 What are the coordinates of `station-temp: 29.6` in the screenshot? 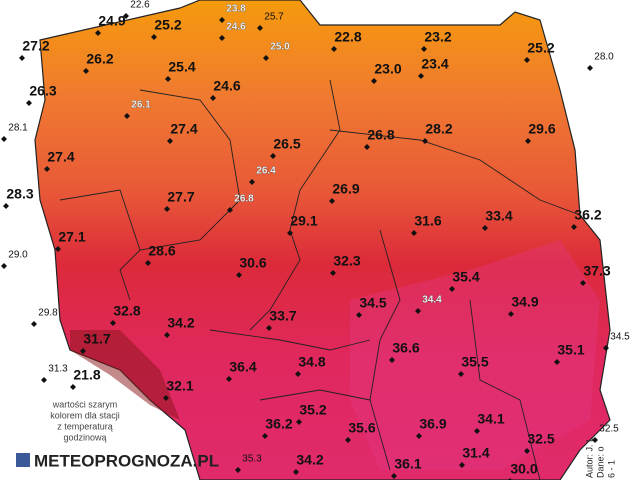 It's located at (541, 129).